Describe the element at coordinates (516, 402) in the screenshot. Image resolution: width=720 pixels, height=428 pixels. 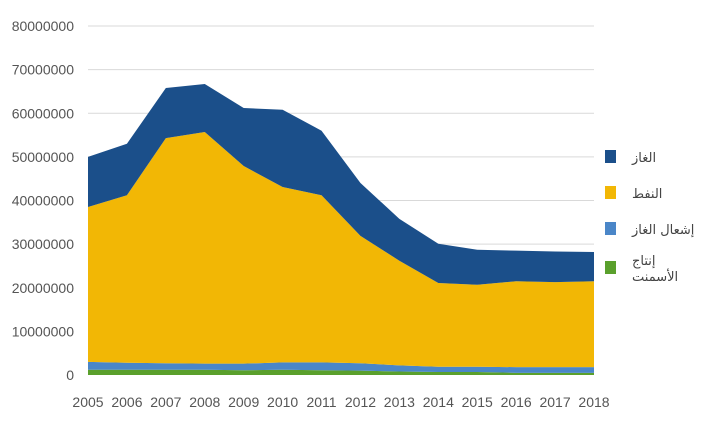
I see `x-tick-label: 2016` at that location.